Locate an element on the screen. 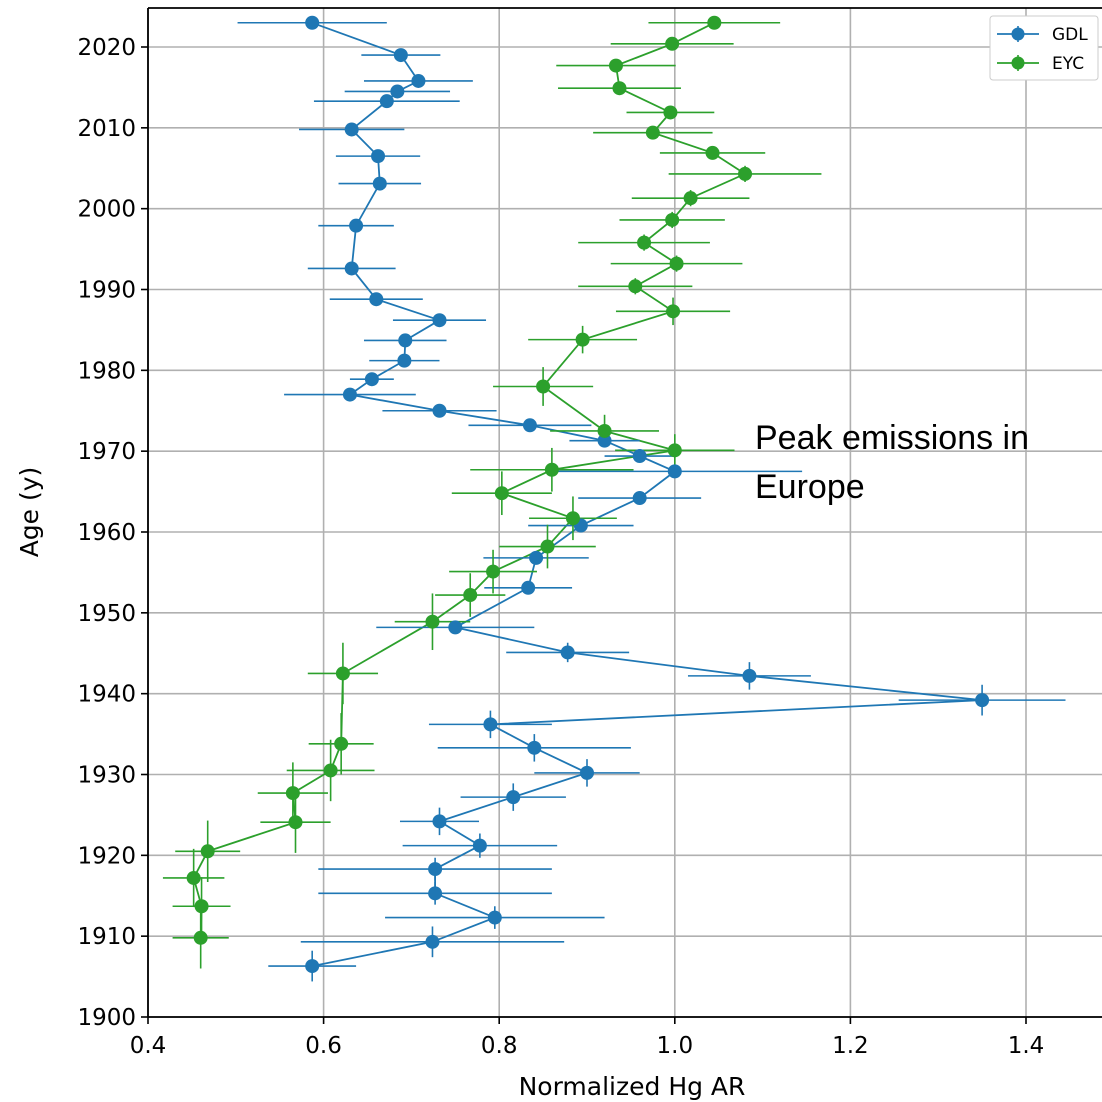 The width and height of the screenshot is (1102, 1102). legend-label-gdl: GDL is located at coordinates (1070, 35).